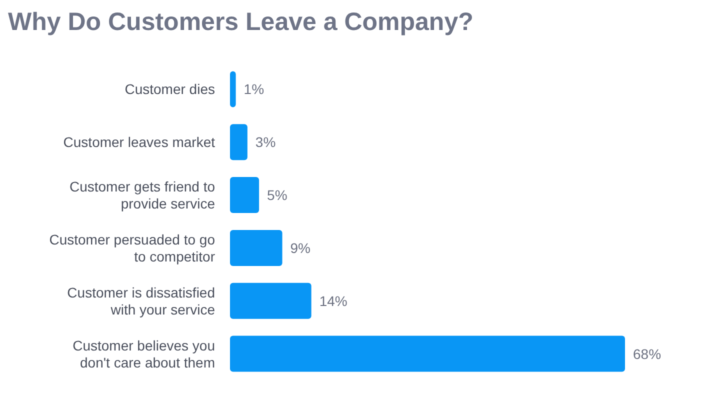 The height and width of the screenshot is (400, 715). Describe the element at coordinates (141, 301) in the screenshot. I see `y-tick-label: Customer is dissatisfied with your service` at that location.